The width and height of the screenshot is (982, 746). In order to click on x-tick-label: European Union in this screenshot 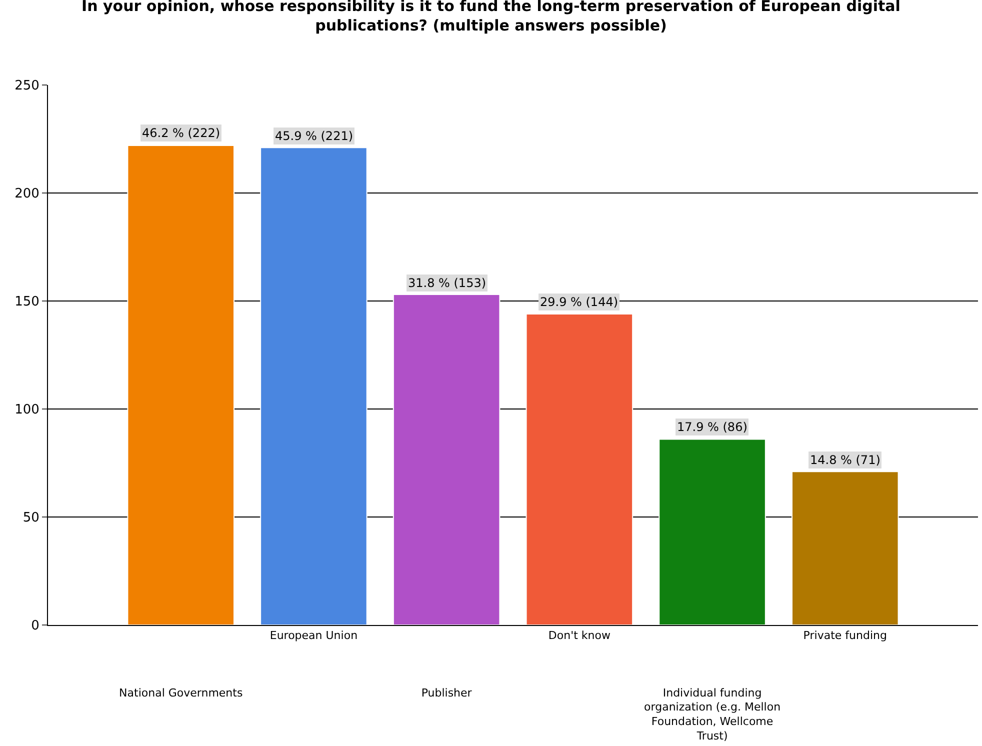, I will do `click(314, 635)`.